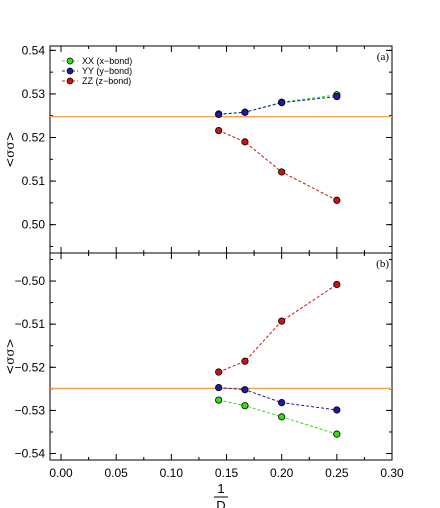  Describe the element at coordinates (106, 81) in the screenshot. I see `legend-label-zz: ZZ (z−bond)` at that location.